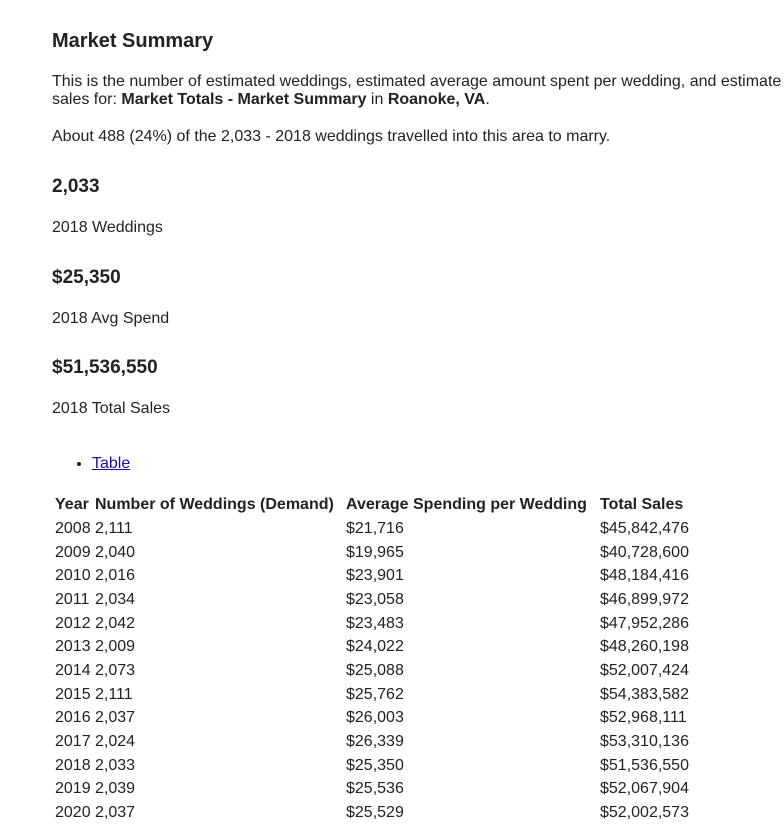 This screenshot has width=784, height=825. What do you see at coordinates (87, 99) in the screenshot?
I see `intro-text: sales for:` at bounding box center [87, 99].